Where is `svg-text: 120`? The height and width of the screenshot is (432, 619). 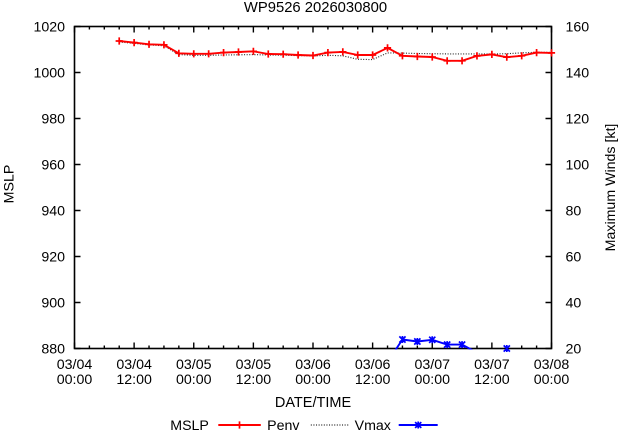
svg-text: 120 is located at coordinates (578, 120).